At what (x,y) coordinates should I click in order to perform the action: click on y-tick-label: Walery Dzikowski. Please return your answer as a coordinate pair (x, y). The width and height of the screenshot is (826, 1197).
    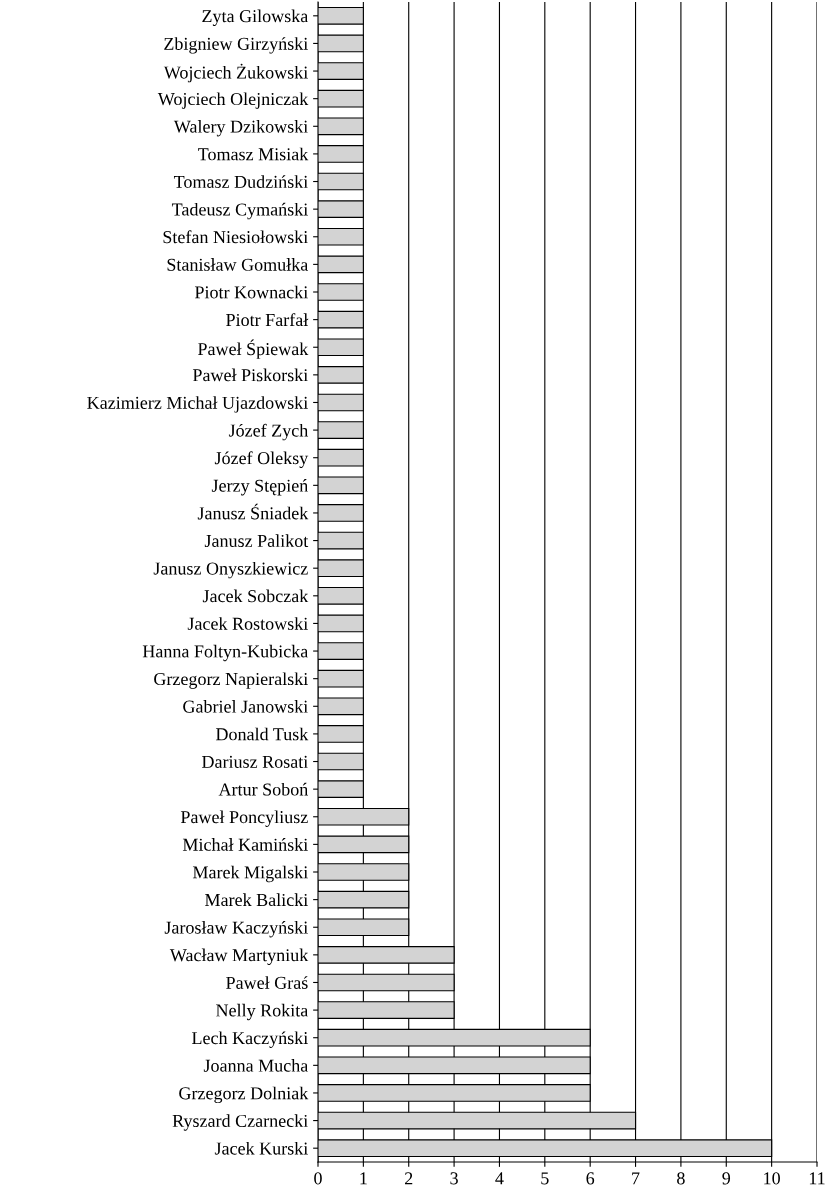
    Looking at the image, I should click on (240, 128).